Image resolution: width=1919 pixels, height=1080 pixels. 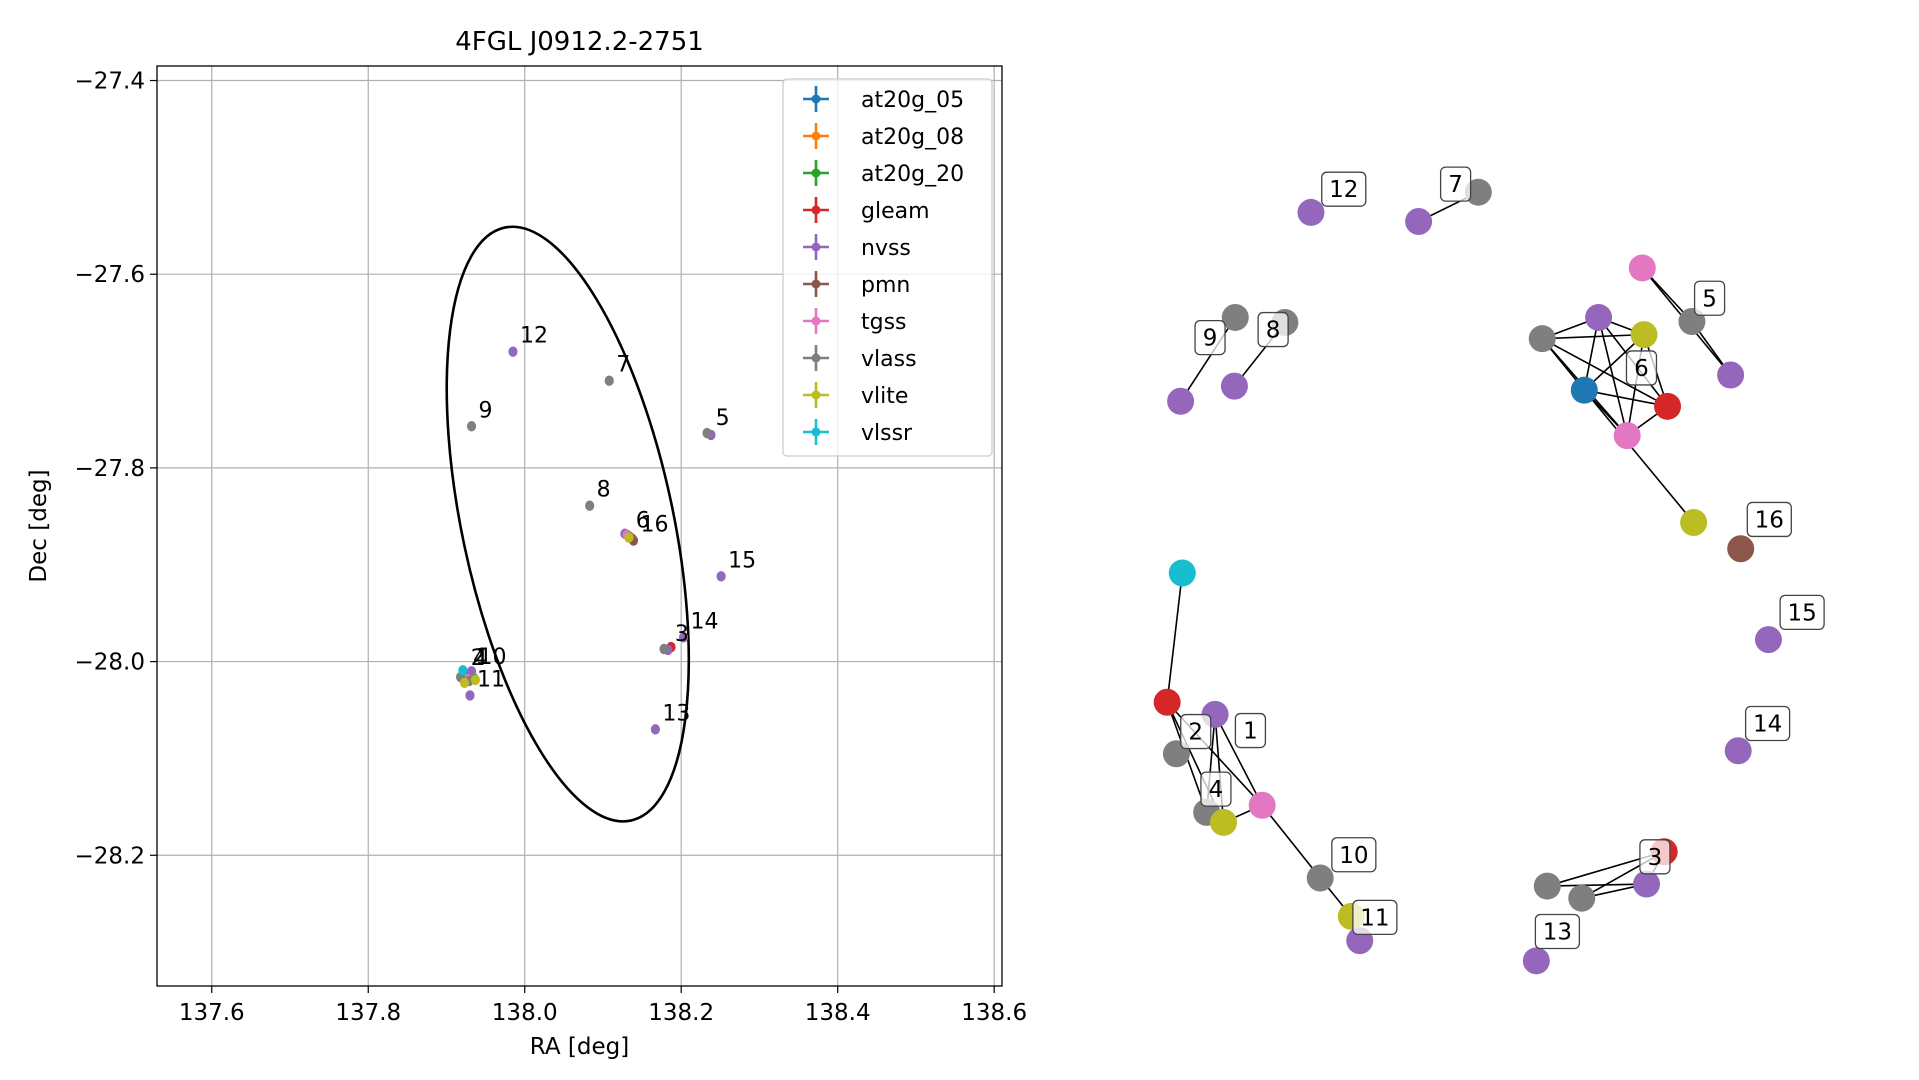 I want to click on network-label: 7, so click(x=1455, y=185).